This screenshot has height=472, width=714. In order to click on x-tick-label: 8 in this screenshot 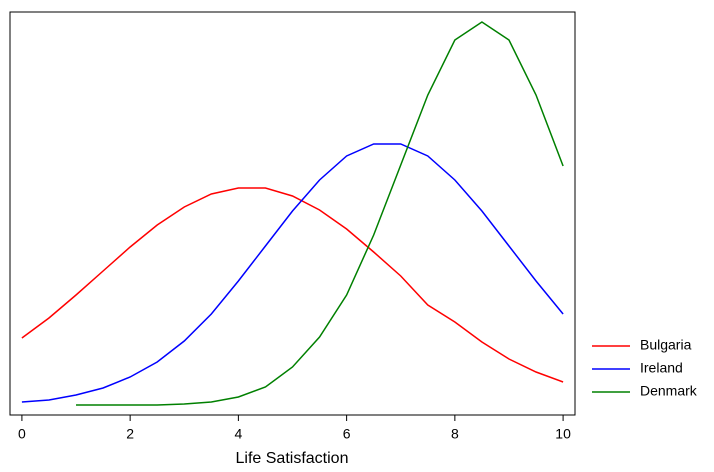, I will do `click(455, 434)`.